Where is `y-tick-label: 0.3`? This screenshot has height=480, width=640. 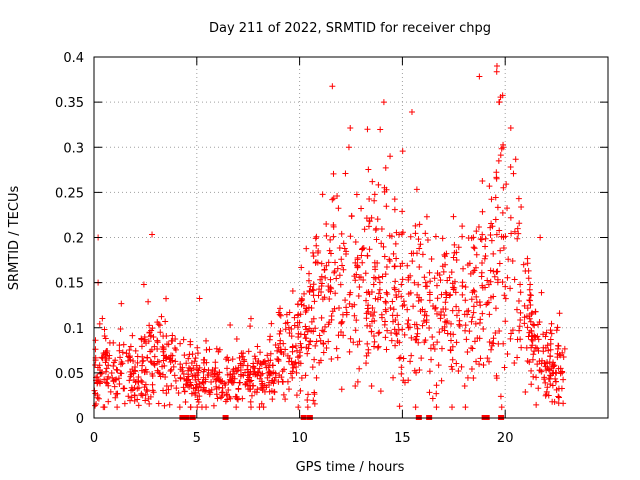
y-tick-label: 0.3 is located at coordinates (73, 148).